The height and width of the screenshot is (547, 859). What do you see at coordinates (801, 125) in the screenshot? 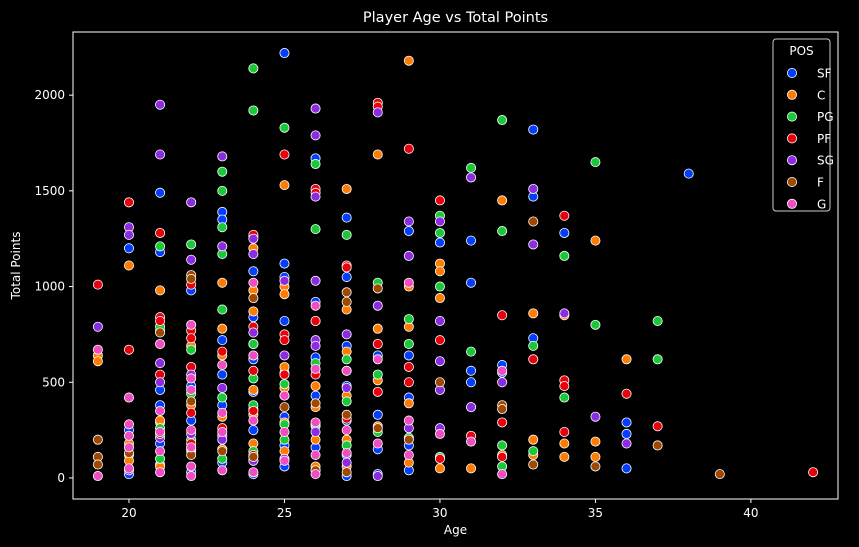
I see `legend-frame` at bounding box center [801, 125].